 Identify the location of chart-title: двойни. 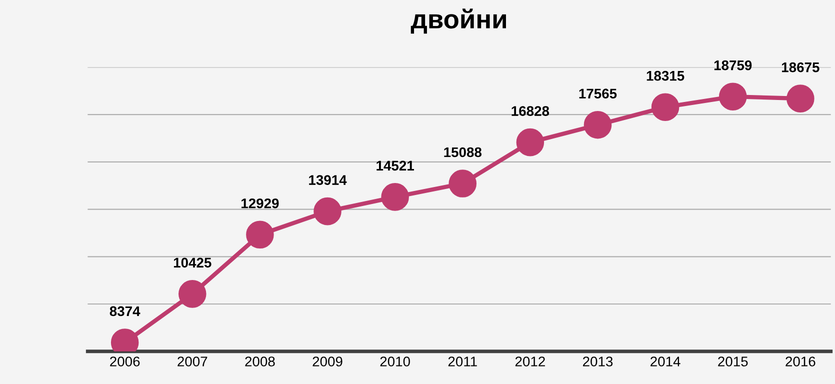
(458, 21).